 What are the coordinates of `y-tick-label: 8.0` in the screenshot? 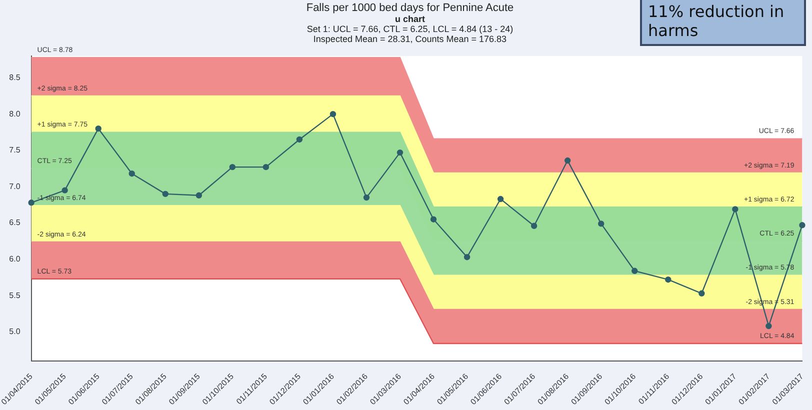 It's located at (15, 113).